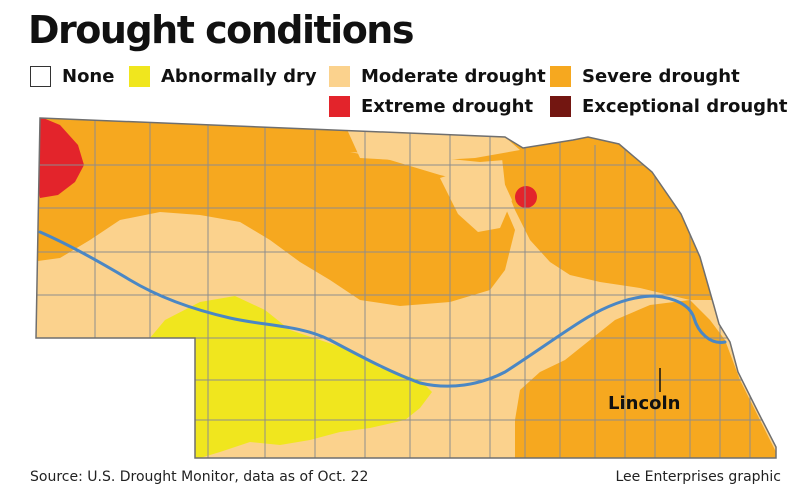  Describe the element at coordinates (432, 142) in the screenshot. I see `moderate-drought-zone-northcentral` at that location.